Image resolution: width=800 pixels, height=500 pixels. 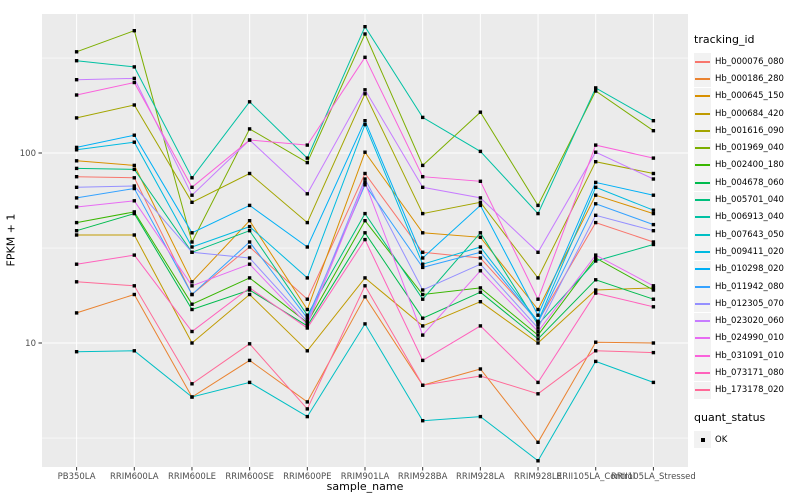 I want to click on legend-item-label: Hb_024990_010, so click(x=749, y=338).